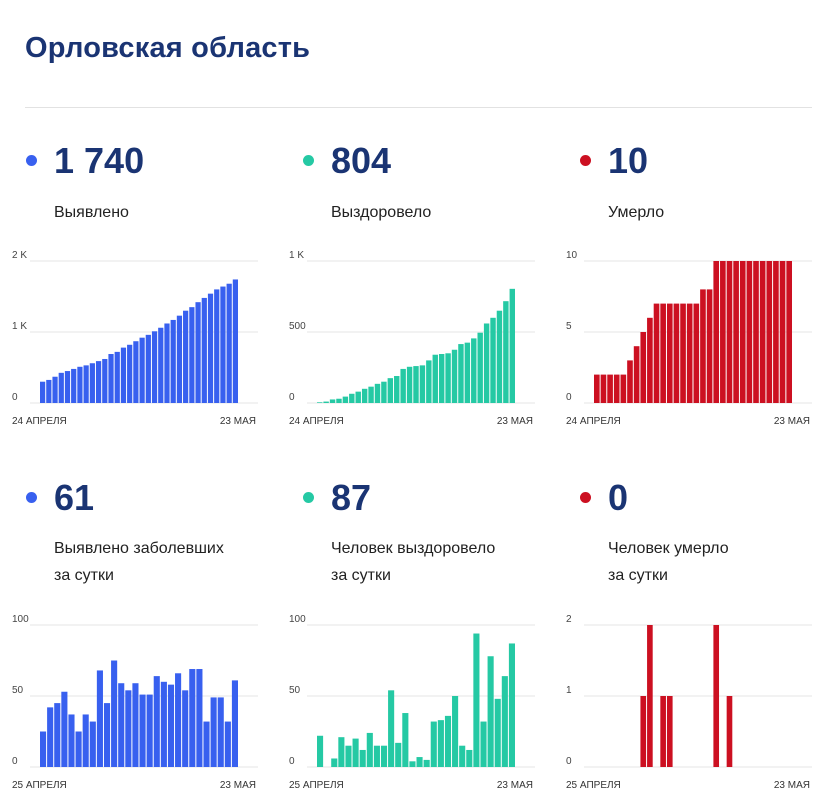 Image resolution: width=836 pixels, height=809 pixels. Describe the element at coordinates (413, 548) in the screenshot. I see `stat-label: Человек выздоровело` at that location.